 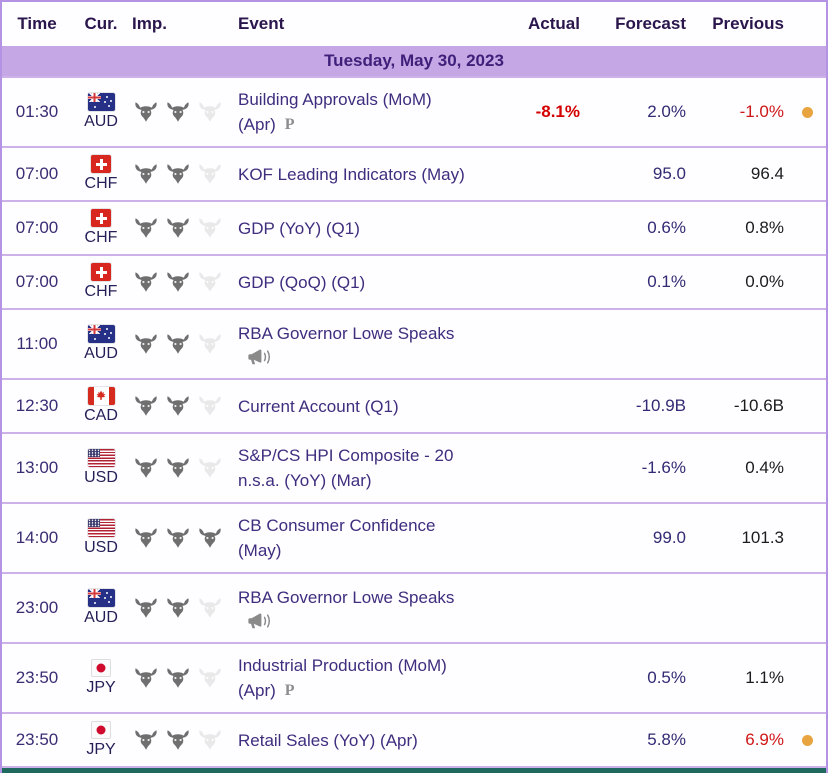 I want to click on event-time: 11:00, so click(x=37, y=343).